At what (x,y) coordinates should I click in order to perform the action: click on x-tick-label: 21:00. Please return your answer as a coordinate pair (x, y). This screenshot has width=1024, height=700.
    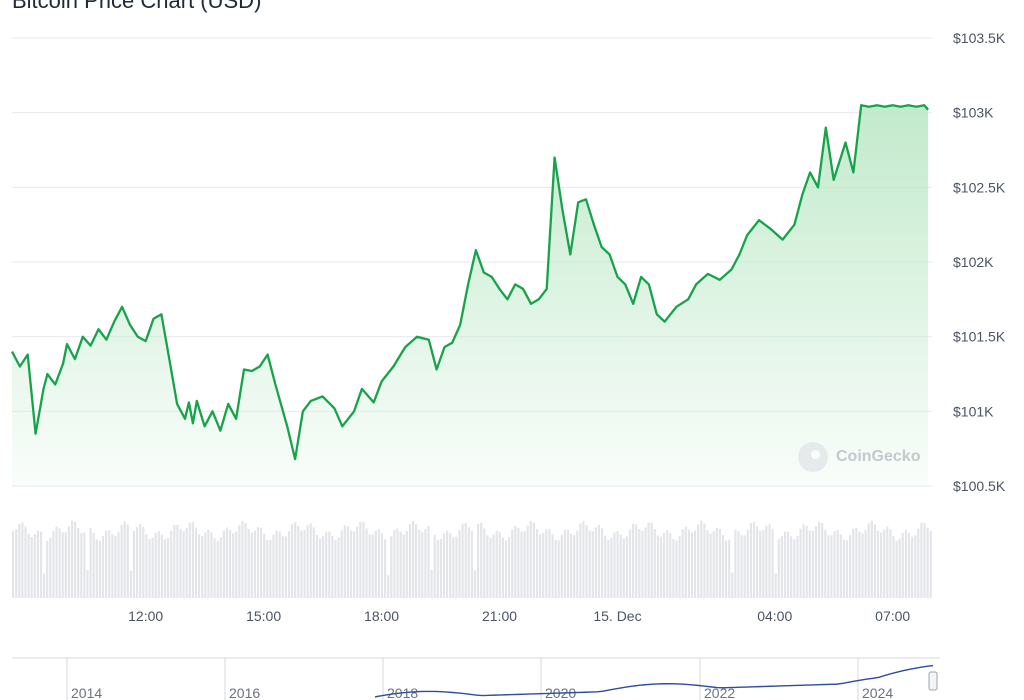
    Looking at the image, I should click on (499, 616).